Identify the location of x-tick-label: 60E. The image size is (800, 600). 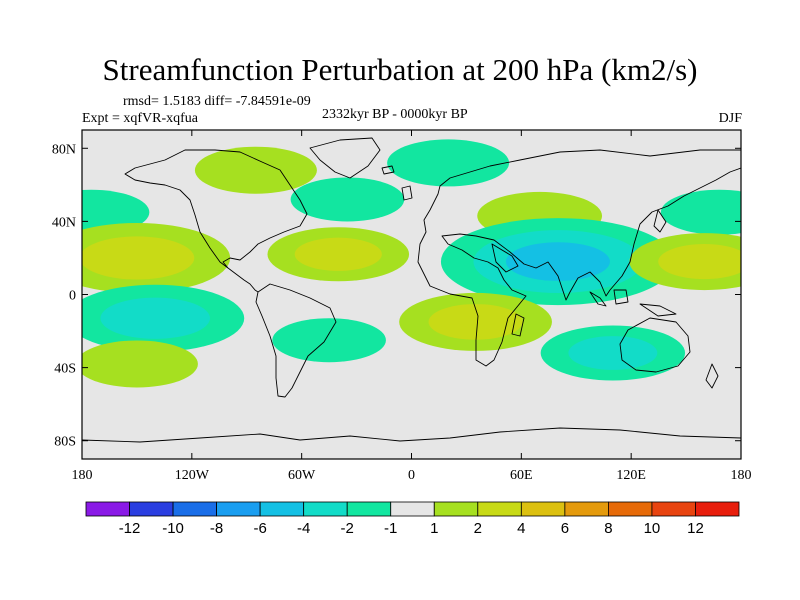
(521, 475).